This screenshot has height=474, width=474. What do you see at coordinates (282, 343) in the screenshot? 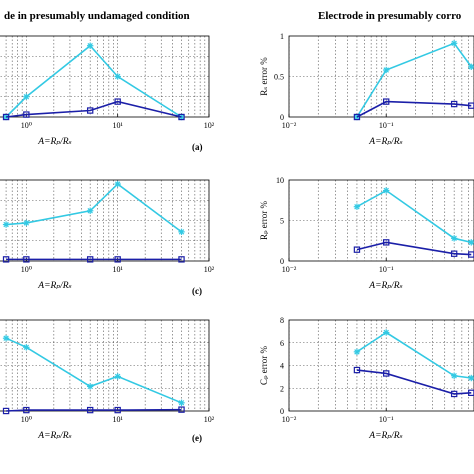
I see `y-tick-label: 6` at bounding box center [282, 343].